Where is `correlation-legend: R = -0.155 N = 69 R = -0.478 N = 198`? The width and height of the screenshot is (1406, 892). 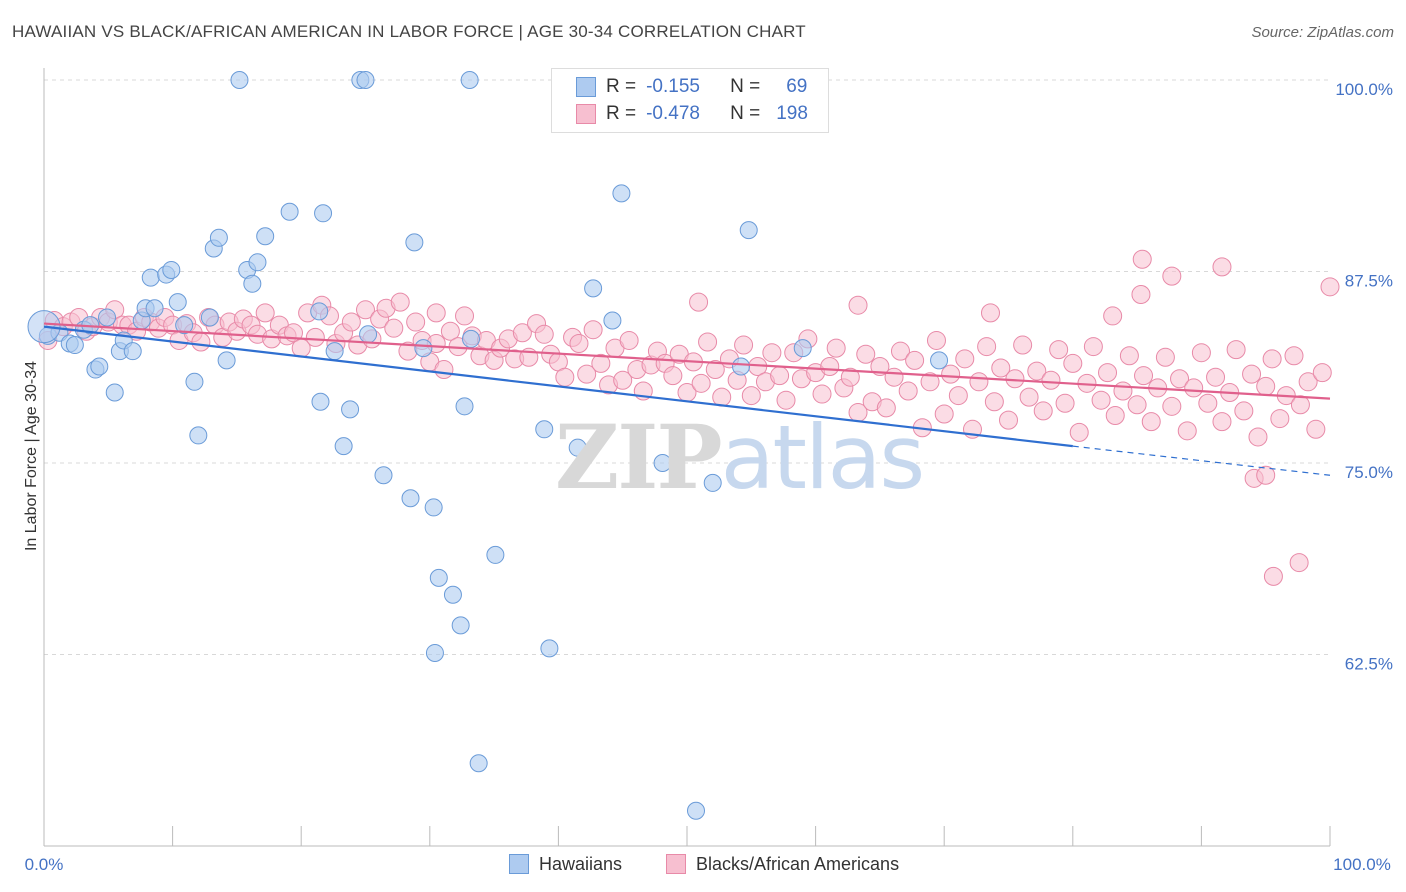
correlation-legend: R = -0.155 N = 69 R = -0.478 N = 198 is located at coordinates (690, 100).